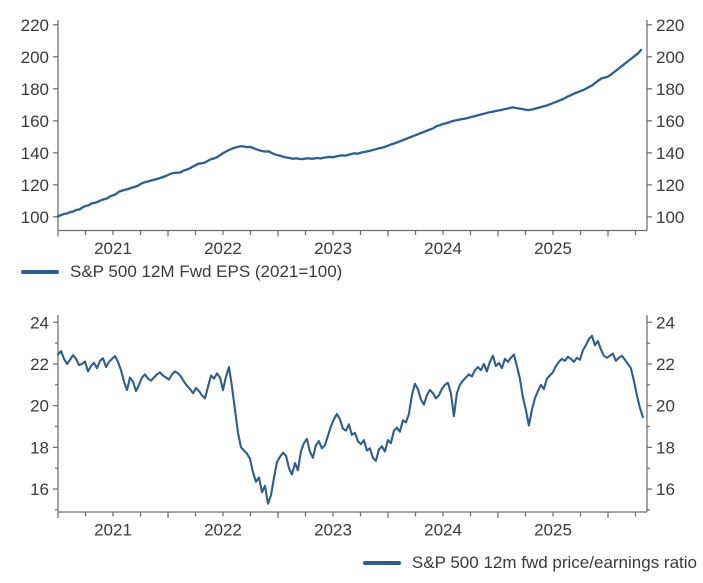 The width and height of the screenshot is (703, 583). I want to click on y-tick-label-right: 120, so click(670, 185).